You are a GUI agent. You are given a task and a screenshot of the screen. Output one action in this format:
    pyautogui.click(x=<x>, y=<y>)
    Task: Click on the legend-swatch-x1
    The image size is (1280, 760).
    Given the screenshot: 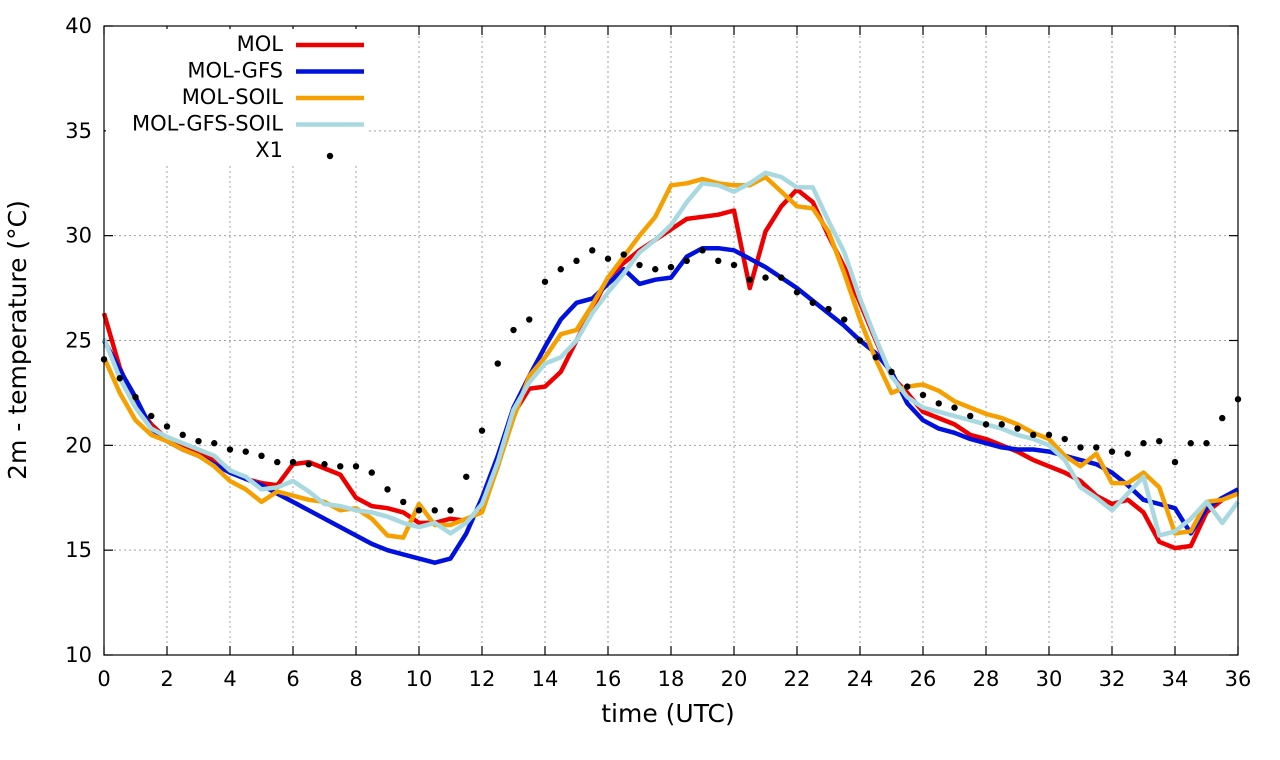 What is the action you would take?
    pyautogui.click(x=330, y=156)
    